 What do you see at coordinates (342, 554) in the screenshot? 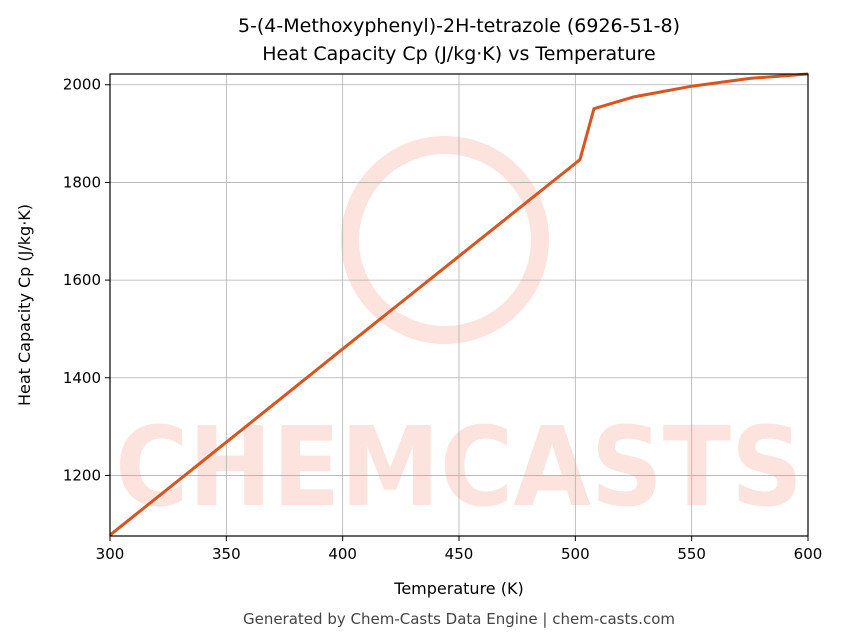
I see `x-tick-label: 400` at bounding box center [342, 554].